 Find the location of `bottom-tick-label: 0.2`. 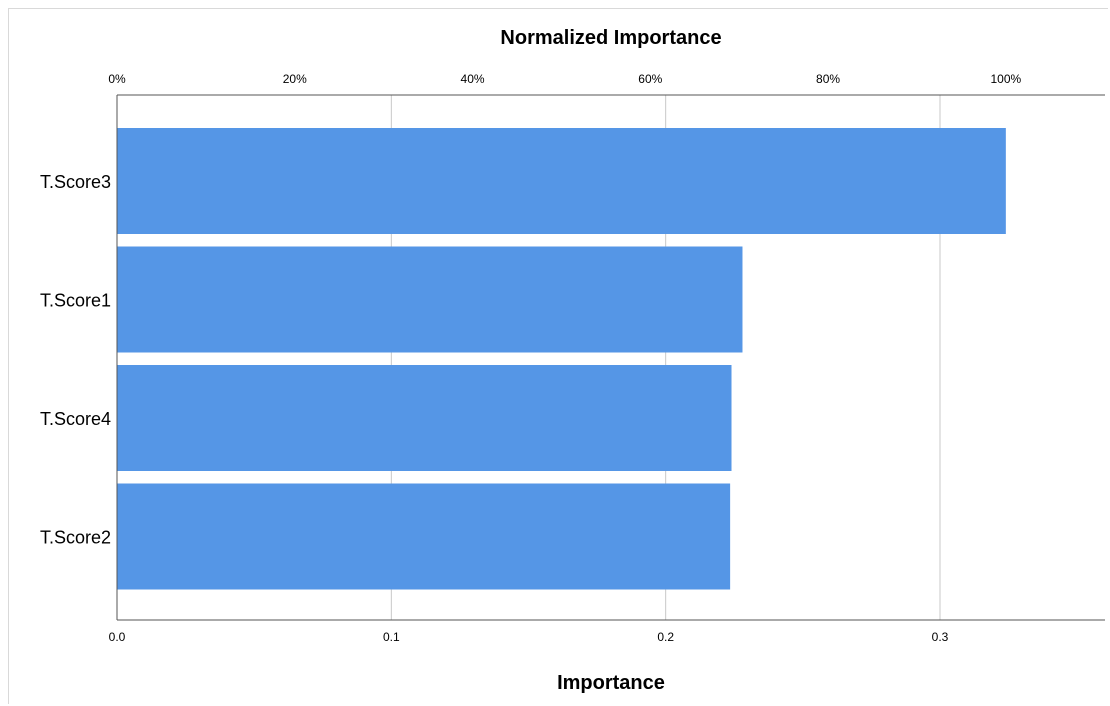

bottom-tick-label: 0.2 is located at coordinates (665, 637).